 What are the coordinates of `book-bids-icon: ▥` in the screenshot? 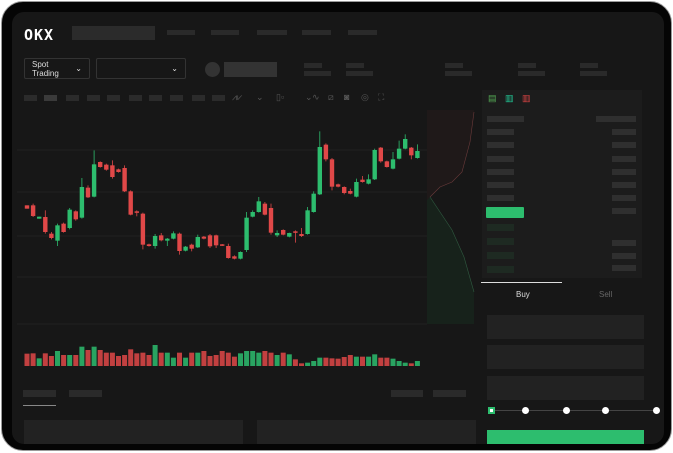 It's located at (509, 98).